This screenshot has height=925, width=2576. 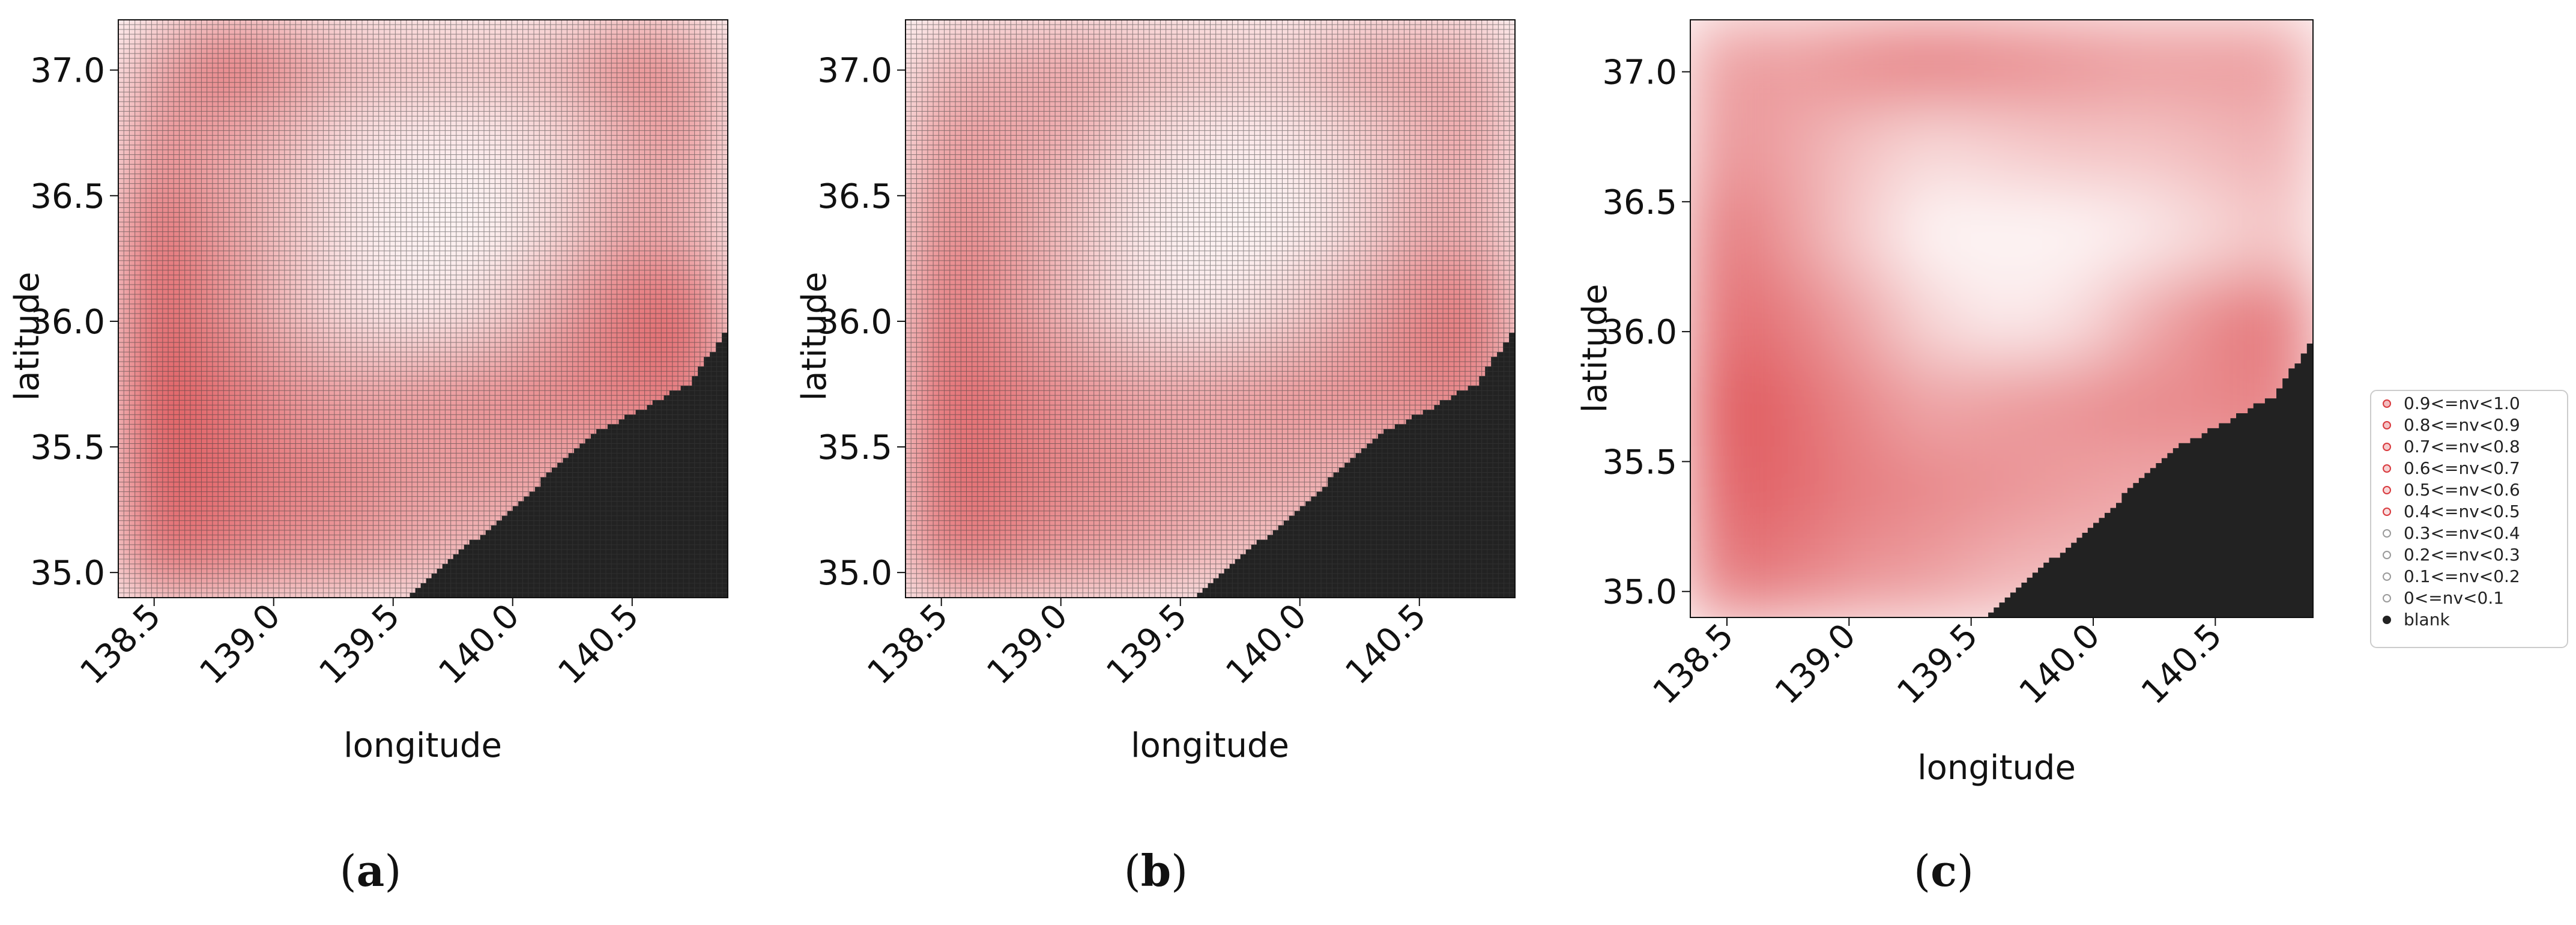 I want to click on y-axis-label-b: latitude, so click(x=814, y=336).